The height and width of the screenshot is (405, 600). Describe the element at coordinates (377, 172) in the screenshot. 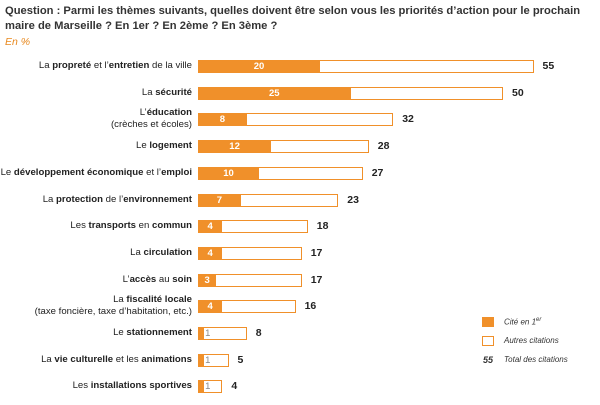

I see `total-citations-value: 27` at that location.